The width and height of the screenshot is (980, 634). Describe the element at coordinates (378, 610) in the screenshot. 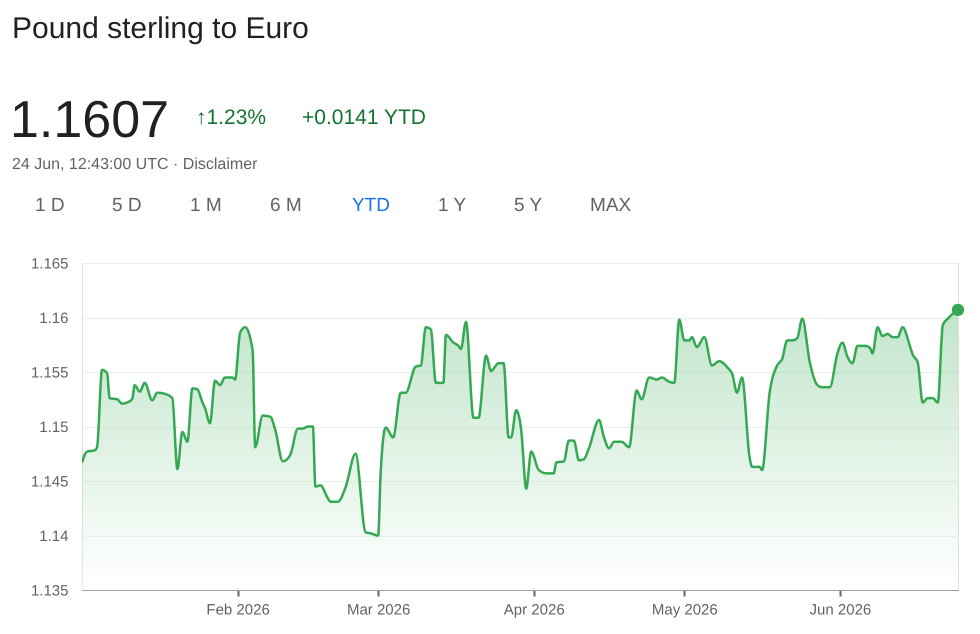

I see `x-tick-label: Mar 2026` at that location.